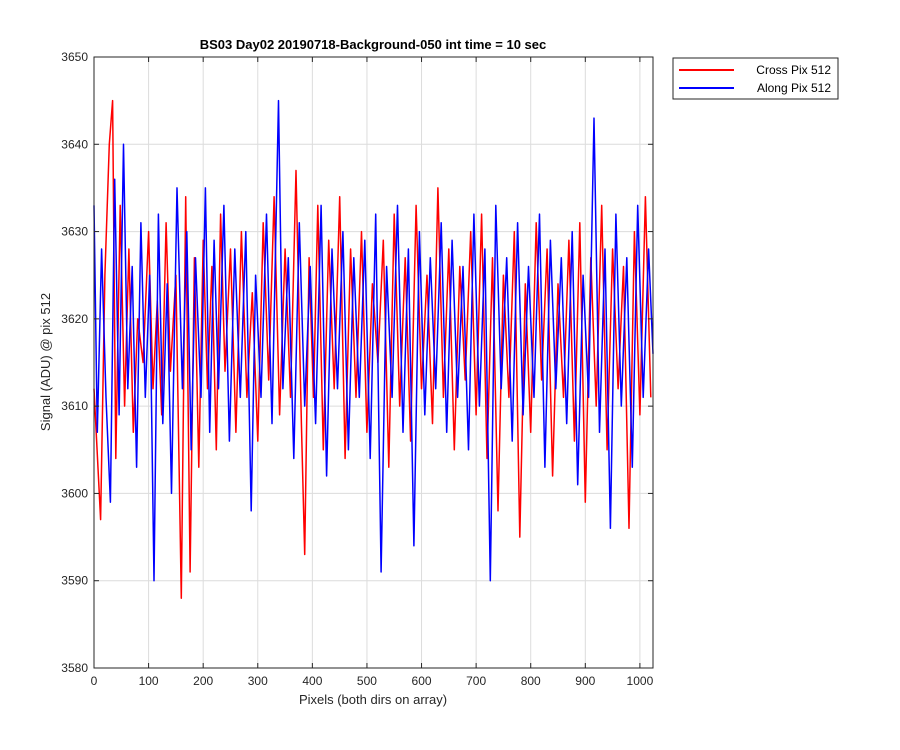 Image resolution: width=900 pixels, height=750 pixels. I want to click on x-tick-label: 0, so click(94, 681).